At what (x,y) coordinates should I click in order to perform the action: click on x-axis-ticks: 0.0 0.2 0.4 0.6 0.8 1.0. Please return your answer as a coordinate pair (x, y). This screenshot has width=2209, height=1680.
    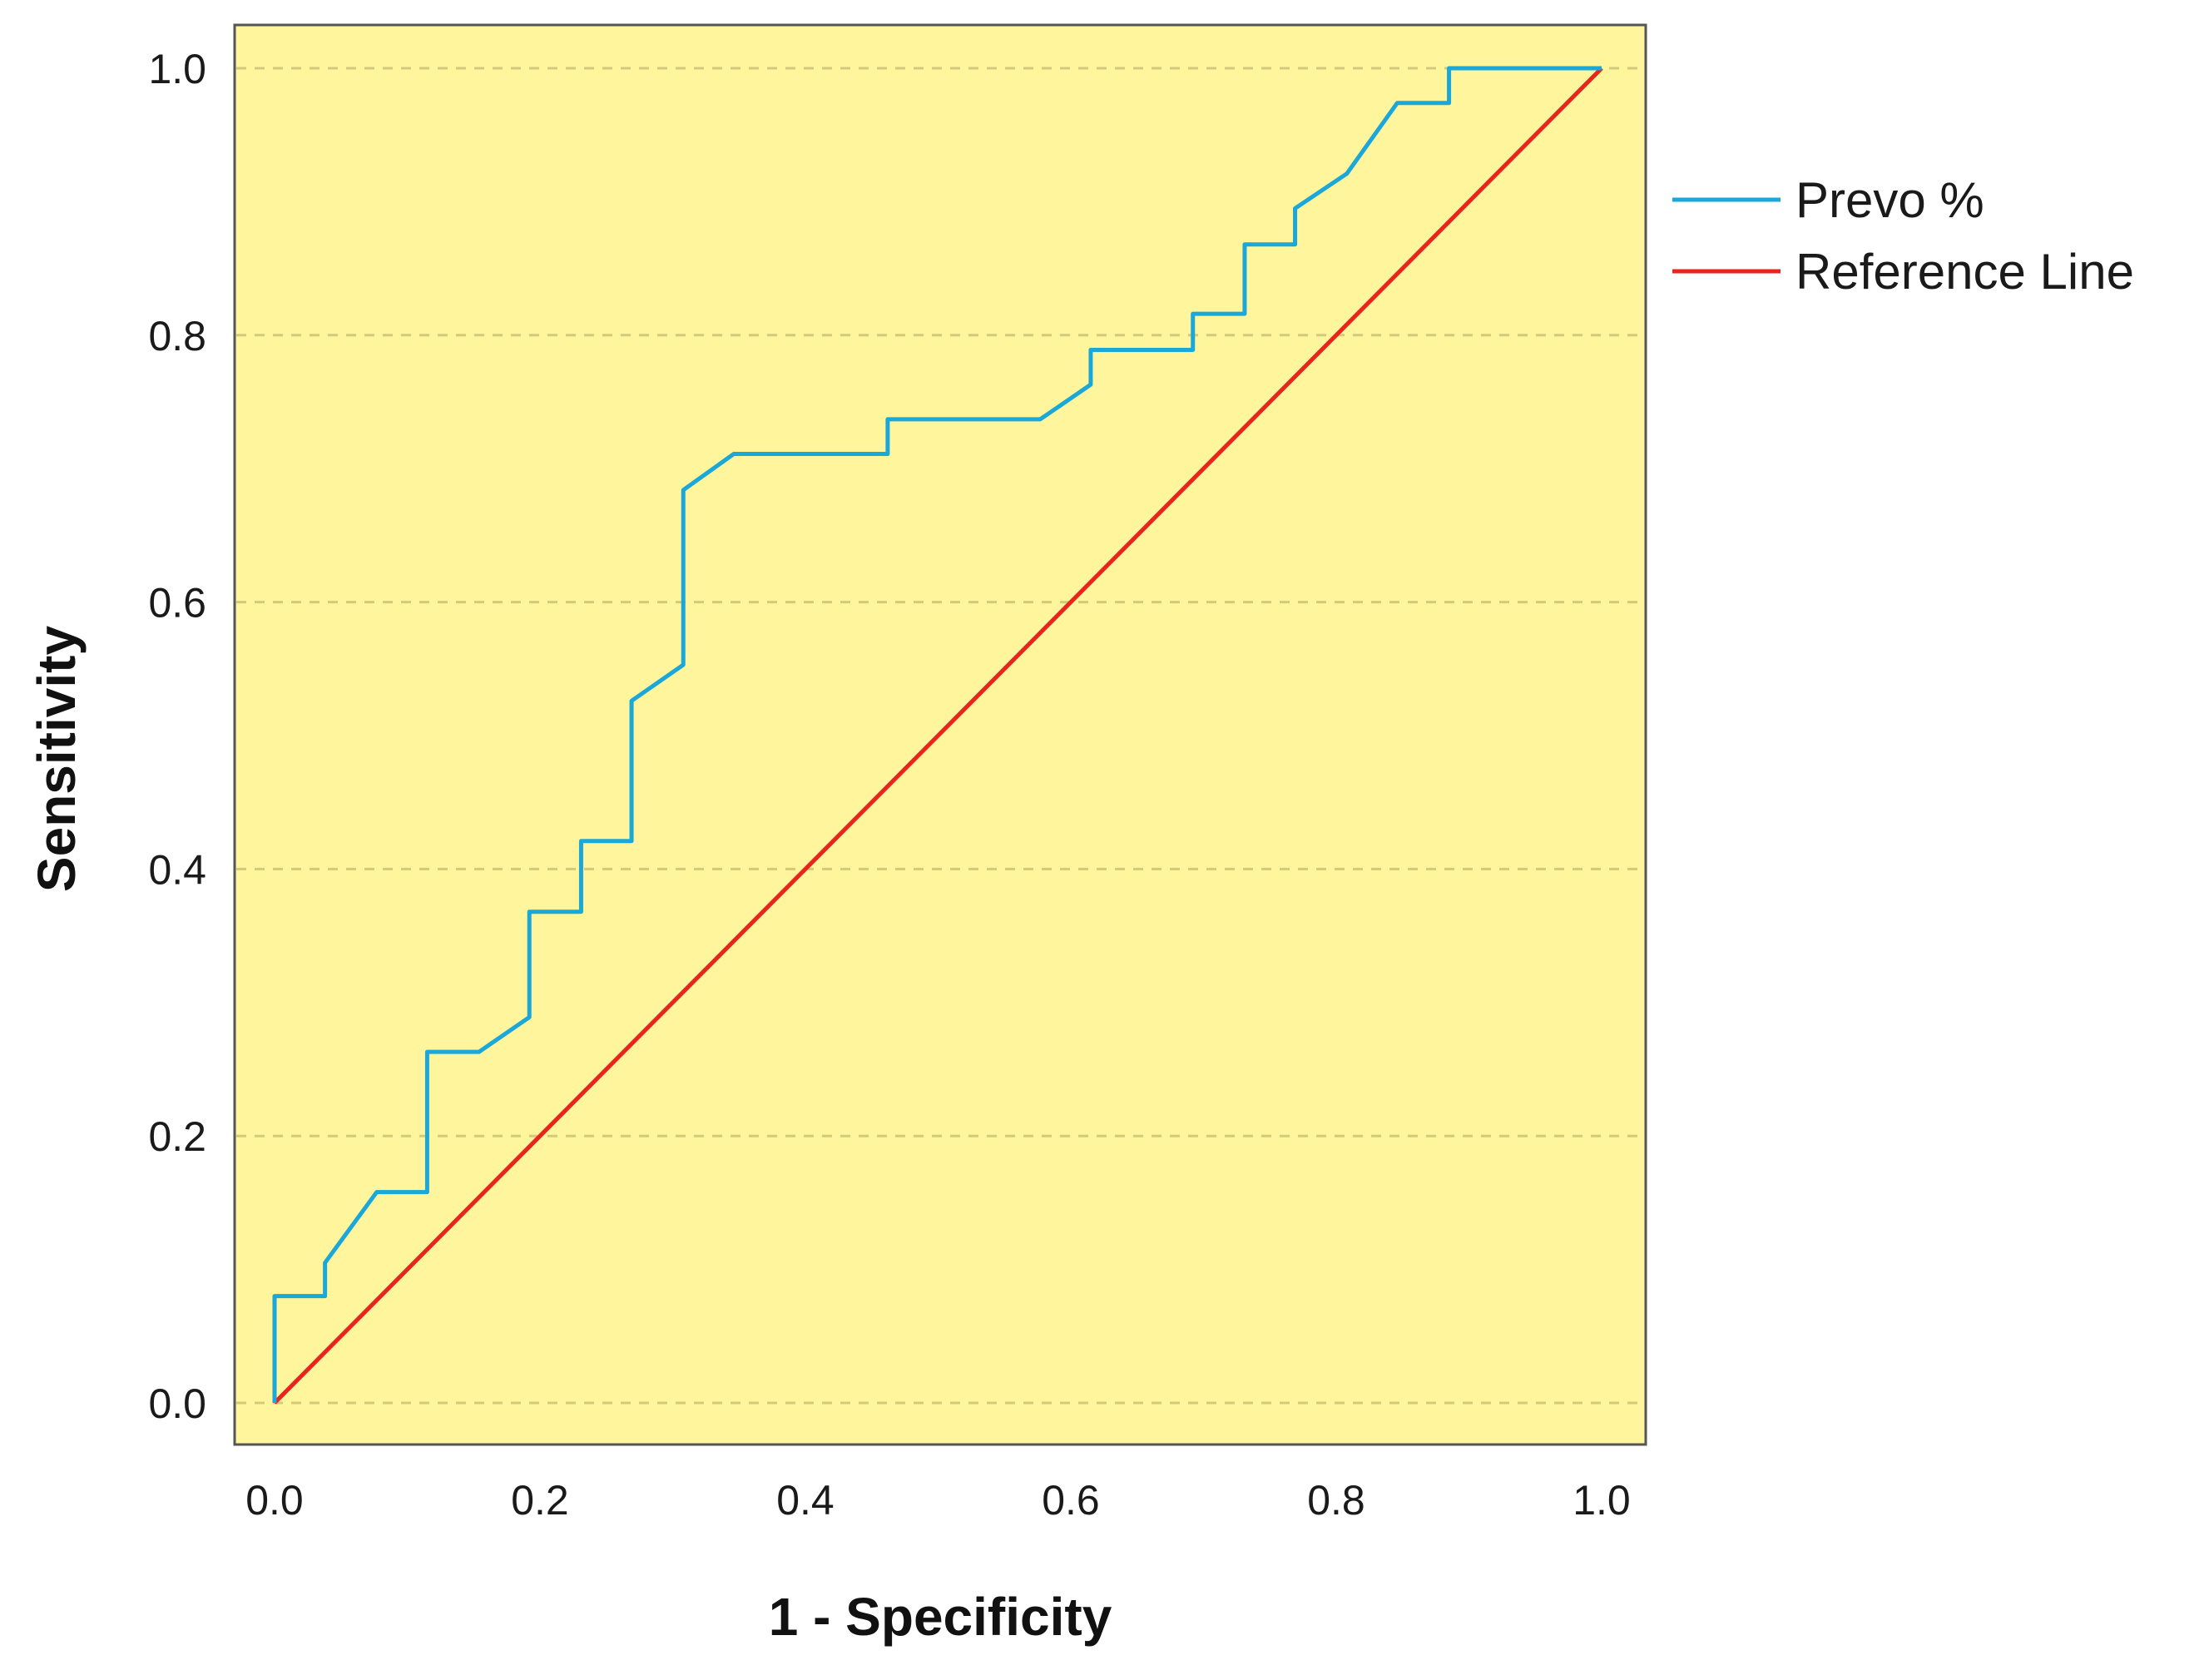
    Looking at the image, I should click on (938, 1500).